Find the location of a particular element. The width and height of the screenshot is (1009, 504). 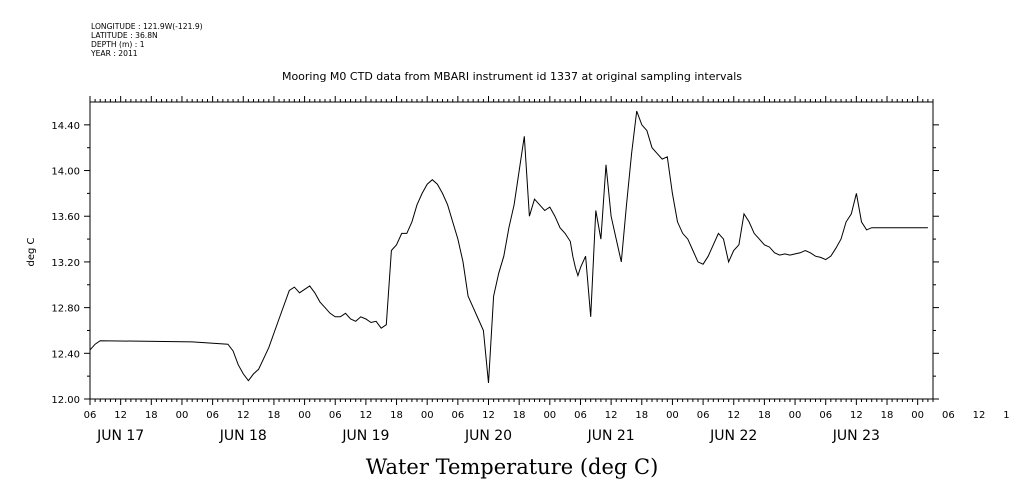

latitude-text: LATITUDE : 36.8N is located at coordinates (124, 35).